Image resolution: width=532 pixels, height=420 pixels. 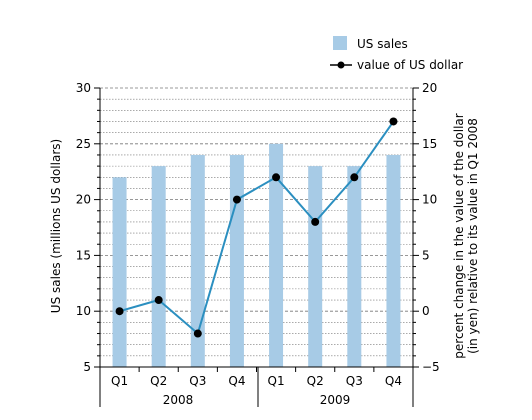 What do you see at coordinates (354, 177) in the screenshot?
I see `dollar-value-point-q3-2009` at bounding box center [354, 177].